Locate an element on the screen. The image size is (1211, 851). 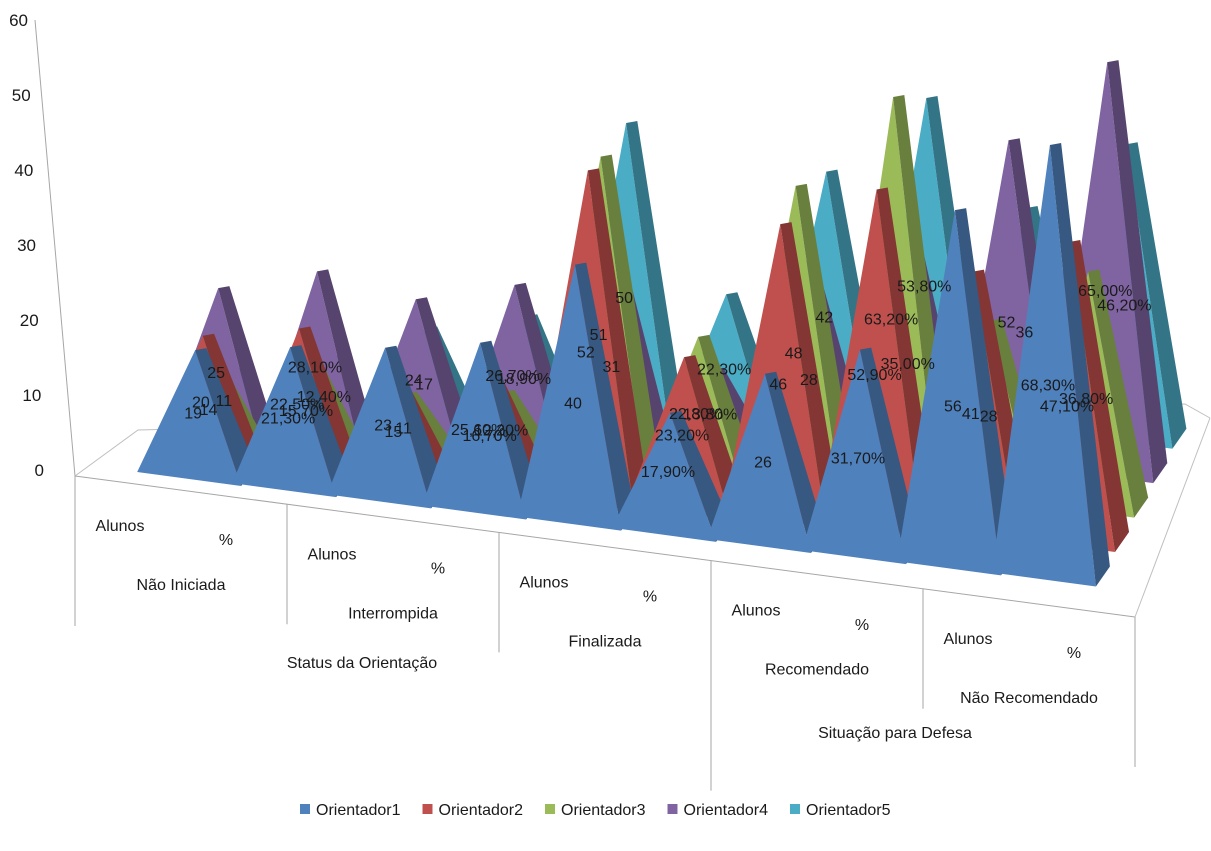
category-sub-label: Interrompida is located at coordinates (393, 613).